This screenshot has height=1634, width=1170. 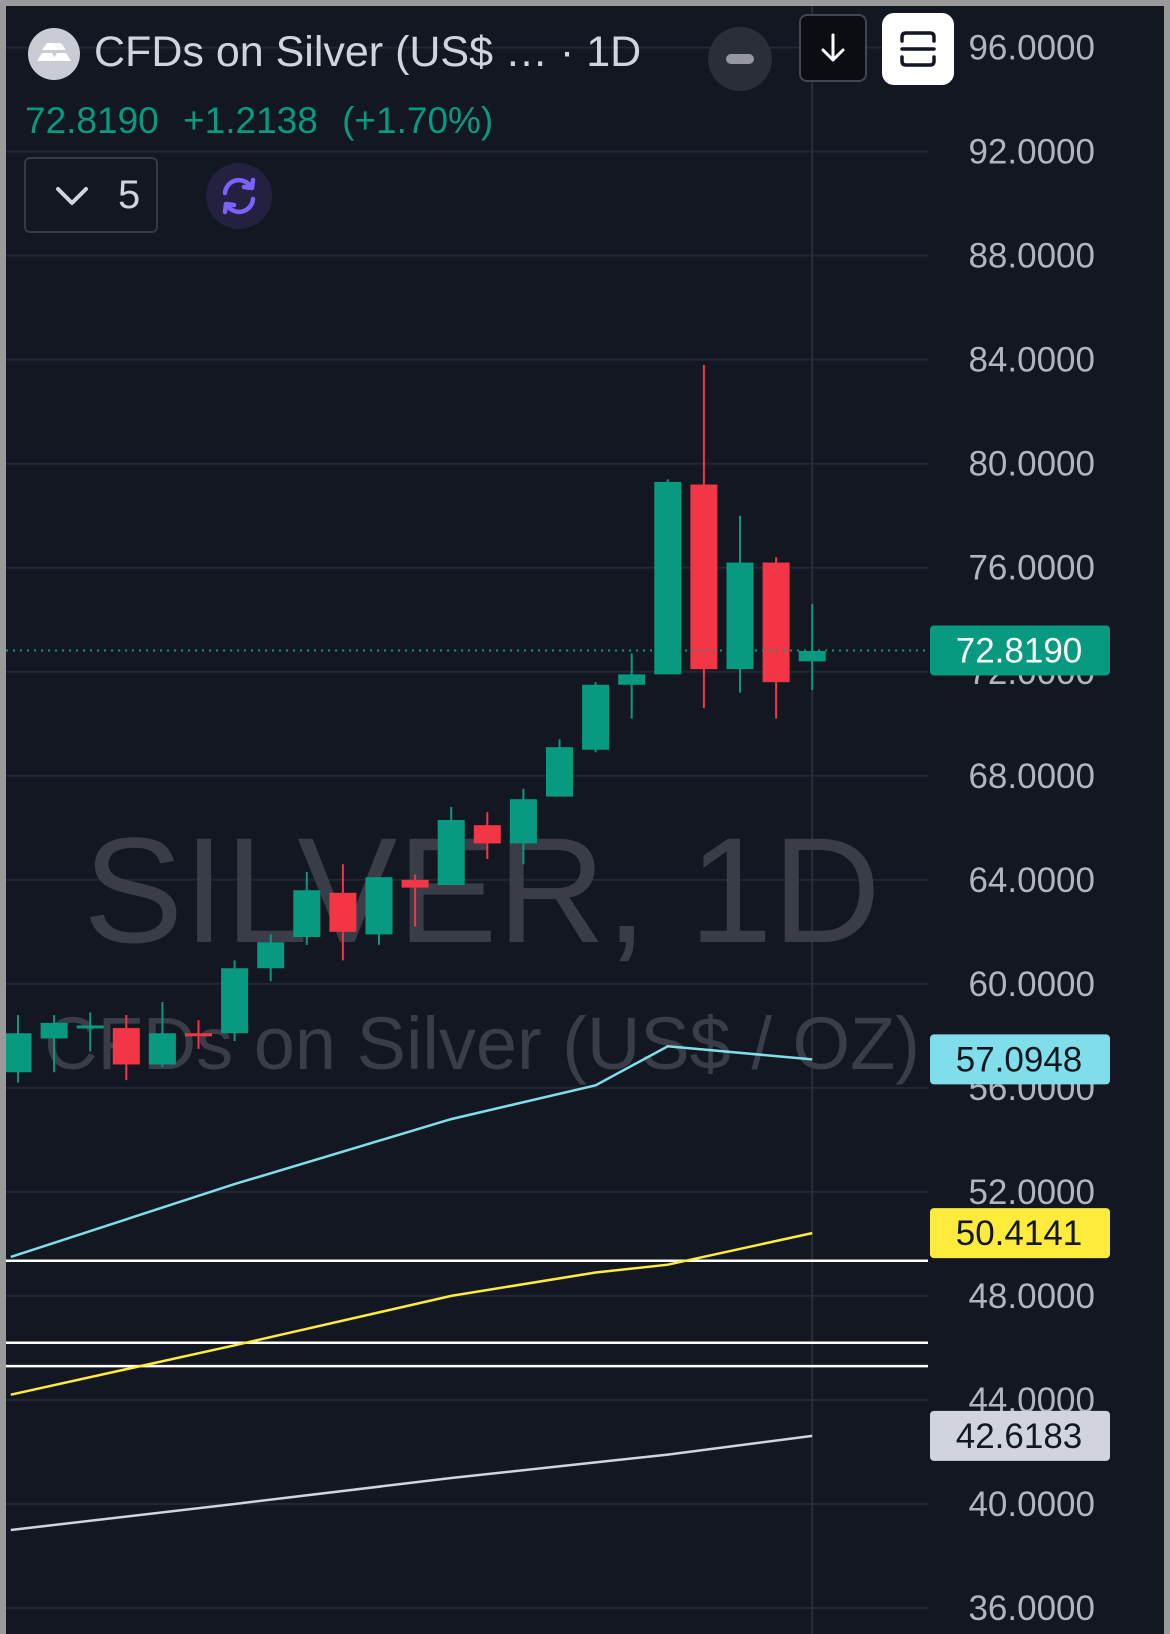 What do you see at coordinates (1031, 1192) in the screenshot?
I see `price-tick-label: 52.0000` at bounding box center [1031, 1192].